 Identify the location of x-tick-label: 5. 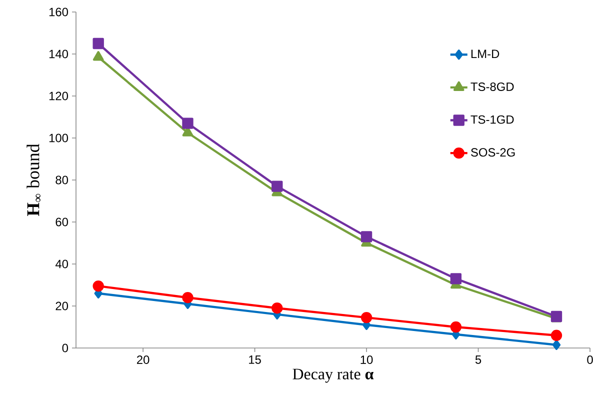
(478, 360).